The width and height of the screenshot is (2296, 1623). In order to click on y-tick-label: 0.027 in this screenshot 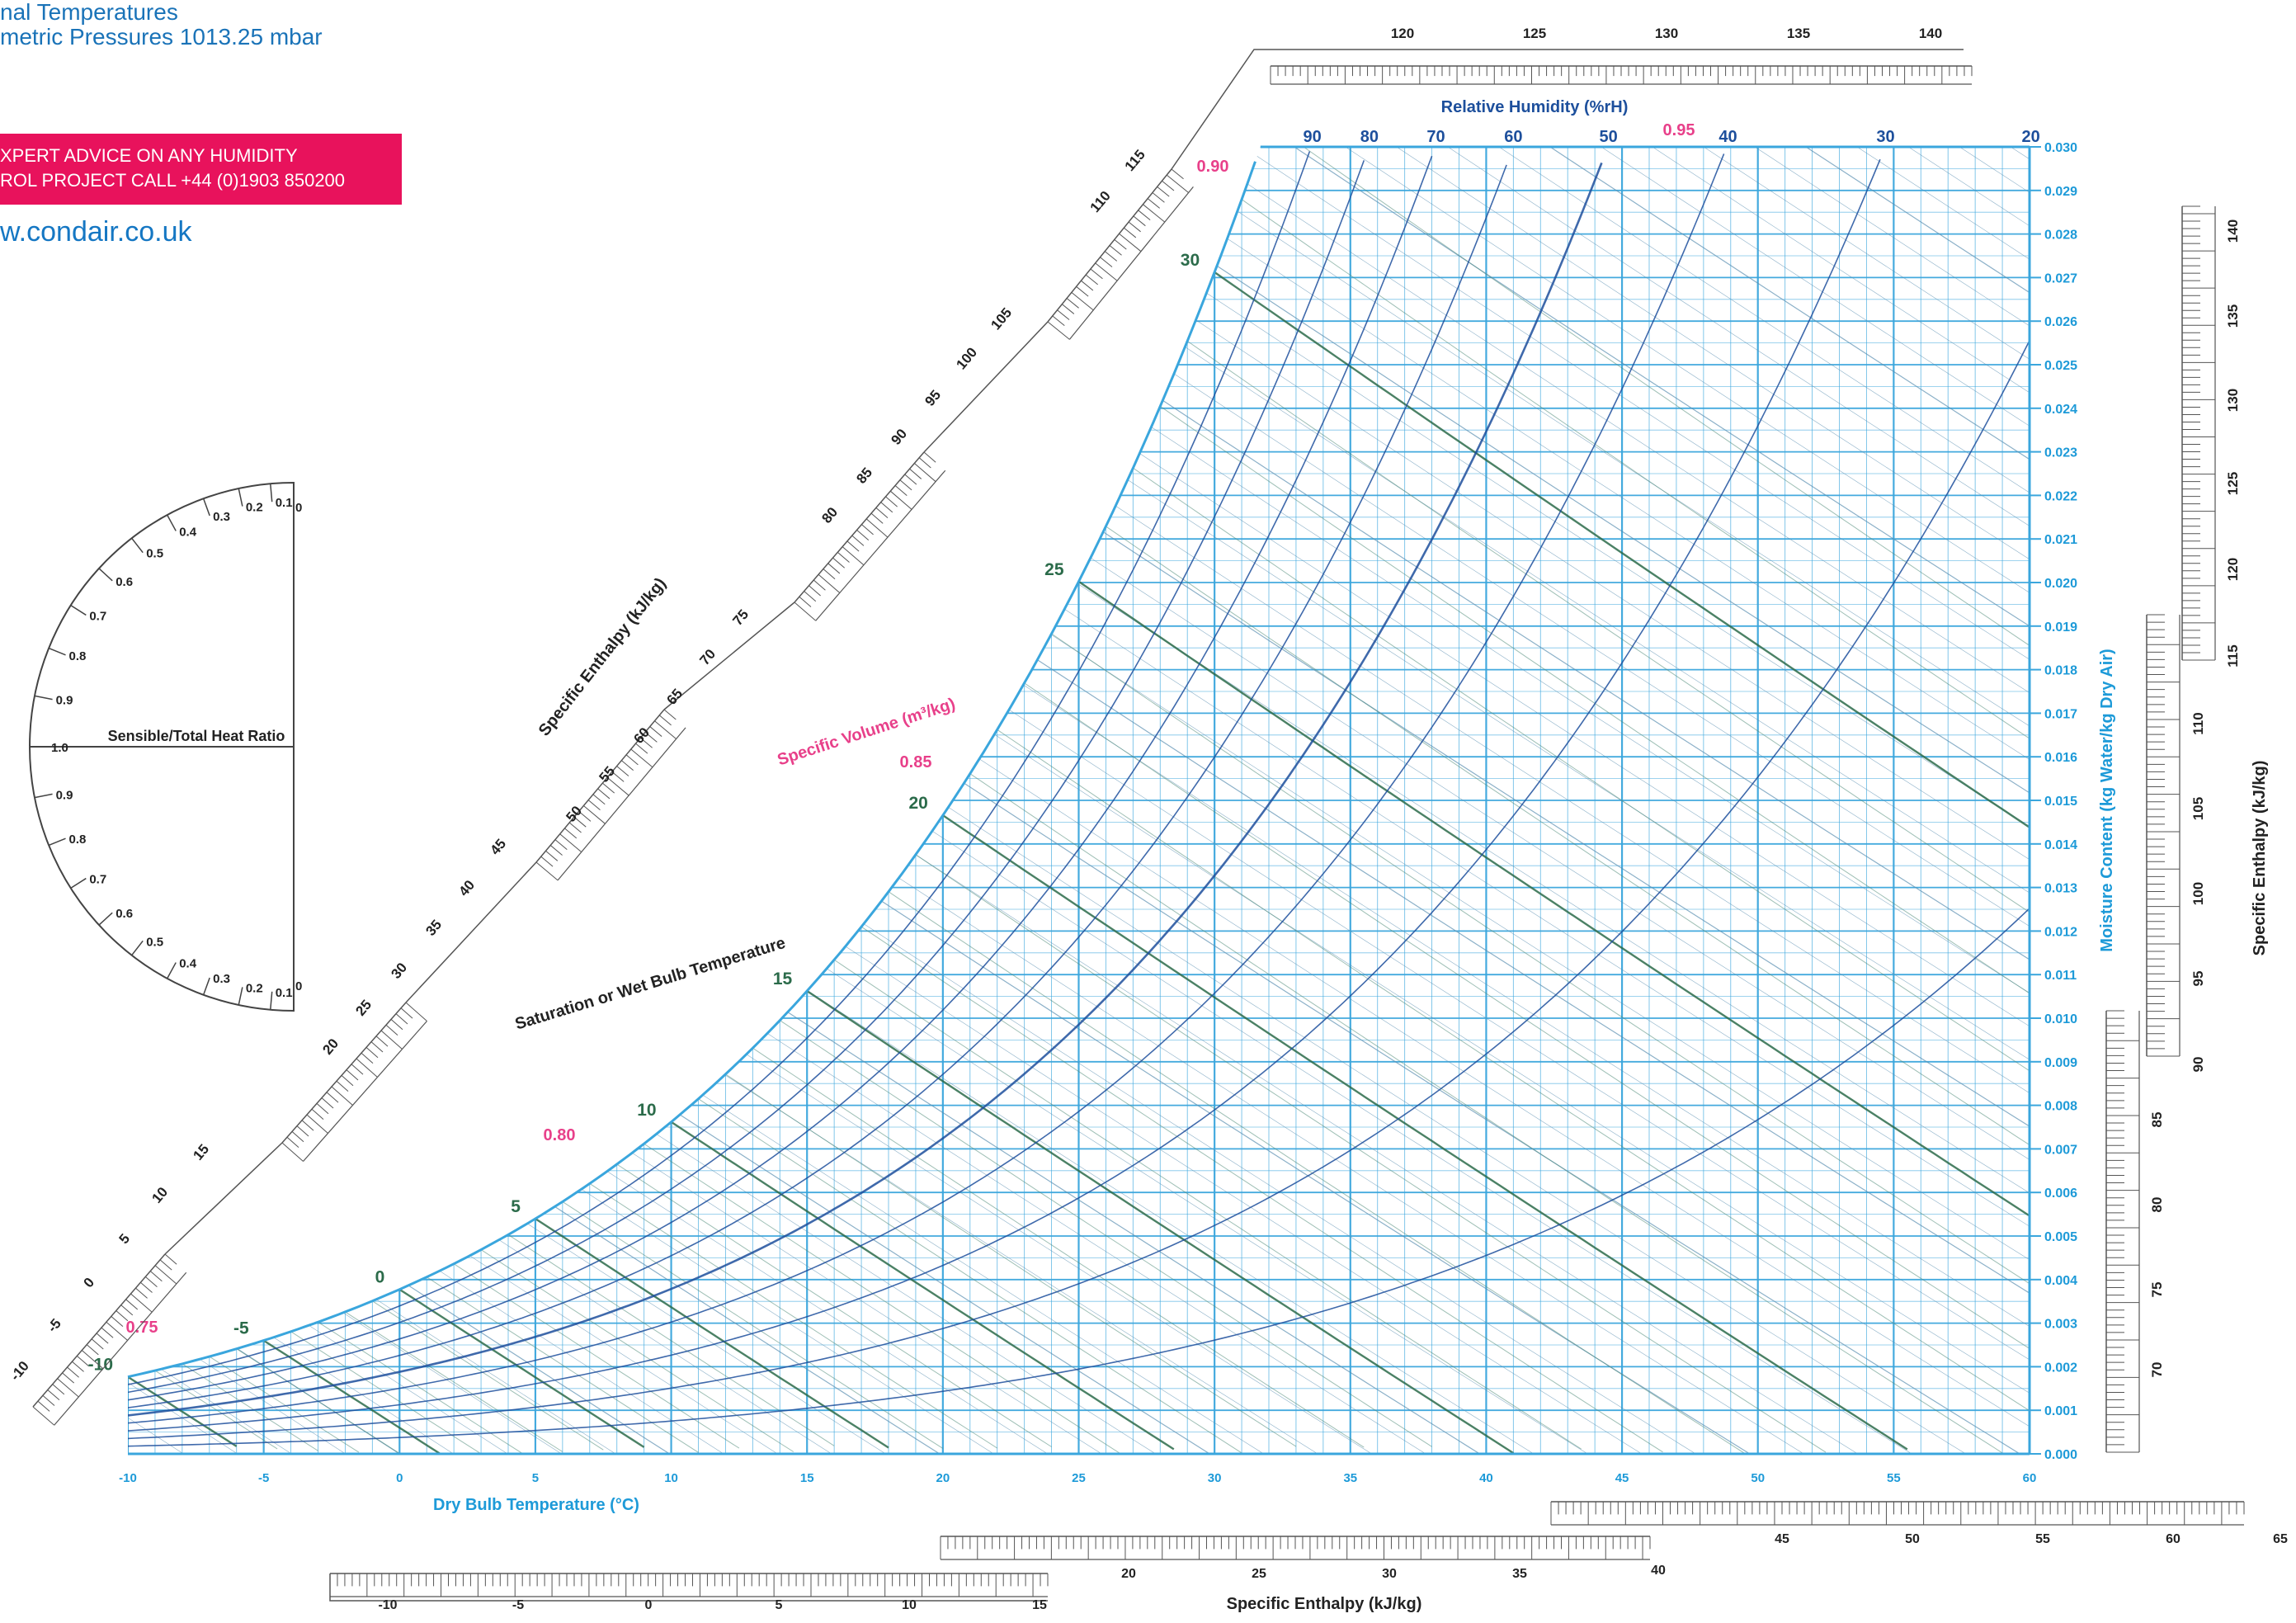, I will do `click(2060, 278)`.